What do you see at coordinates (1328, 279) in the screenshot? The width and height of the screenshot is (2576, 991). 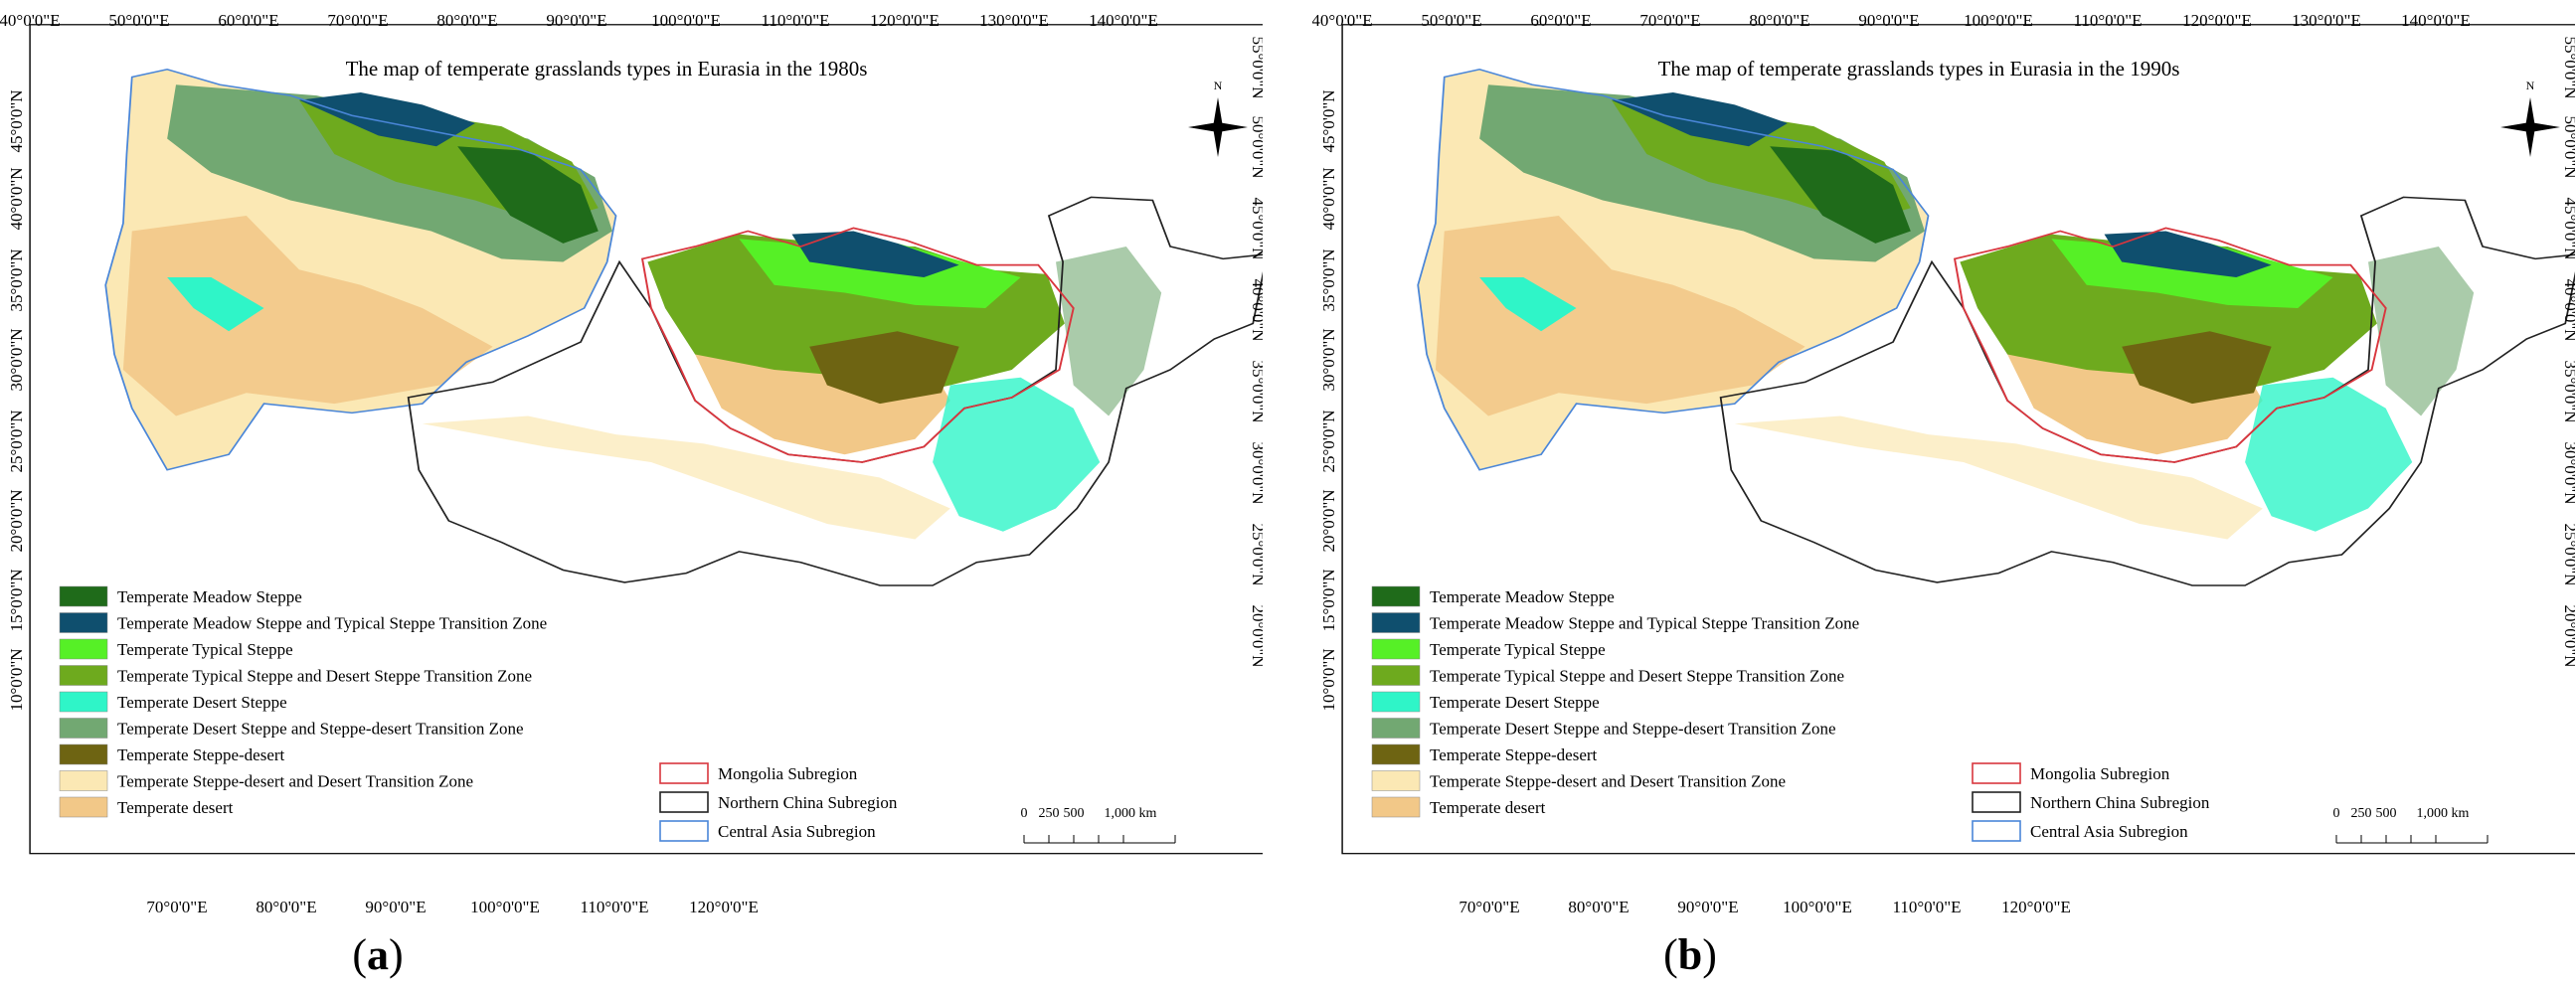 I see `left-axis-label: 35°0'0"N` at bounding box center [1328, 279].